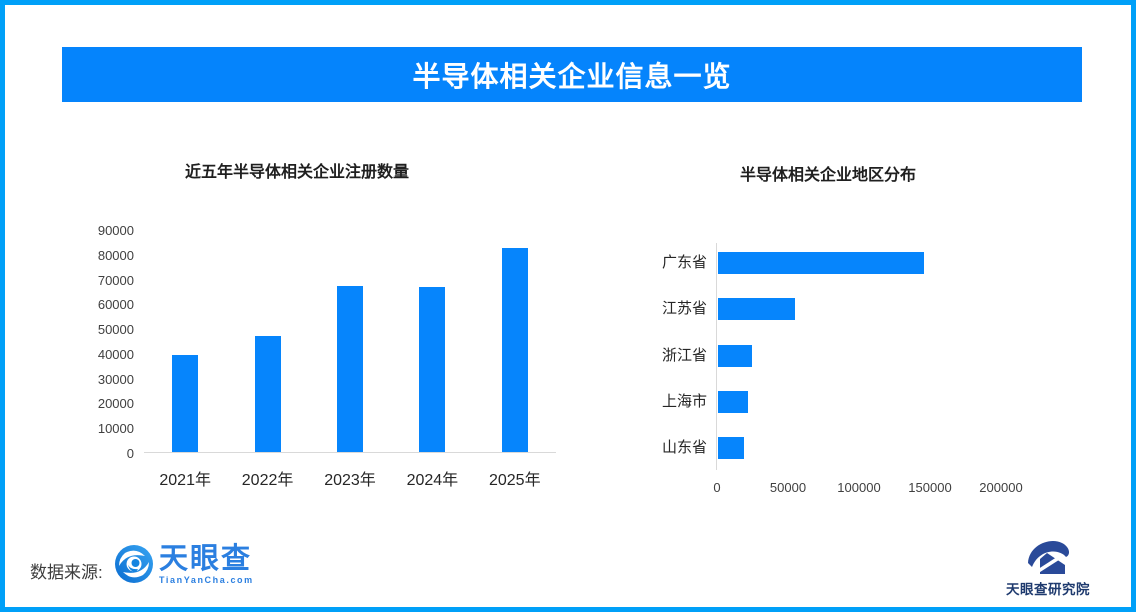 This screenshot has width=1136, height=612. Describe the element at coordinates (1048, 589) in the screenshot. I see `research-institute-name: 天眼查研究院` at that location.